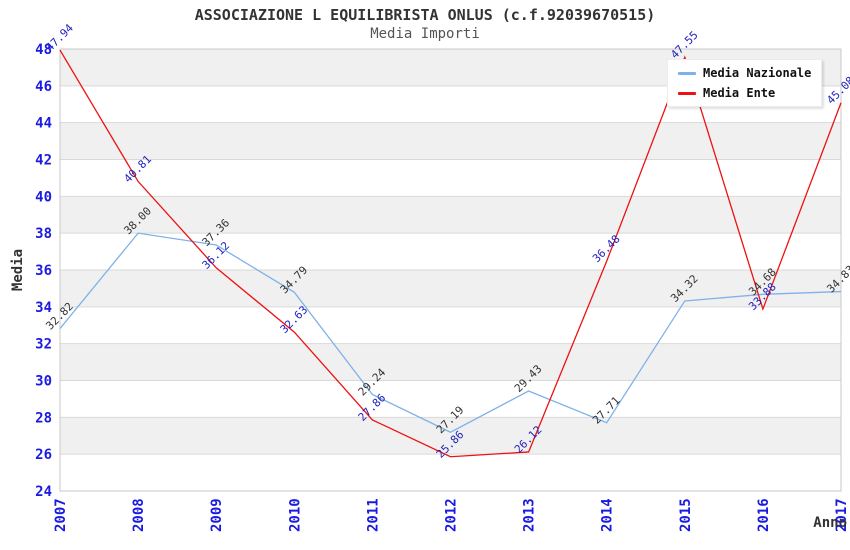 This screenshot has height=550, width=850. I want to click on svg-text: 32, so click(43, 345).